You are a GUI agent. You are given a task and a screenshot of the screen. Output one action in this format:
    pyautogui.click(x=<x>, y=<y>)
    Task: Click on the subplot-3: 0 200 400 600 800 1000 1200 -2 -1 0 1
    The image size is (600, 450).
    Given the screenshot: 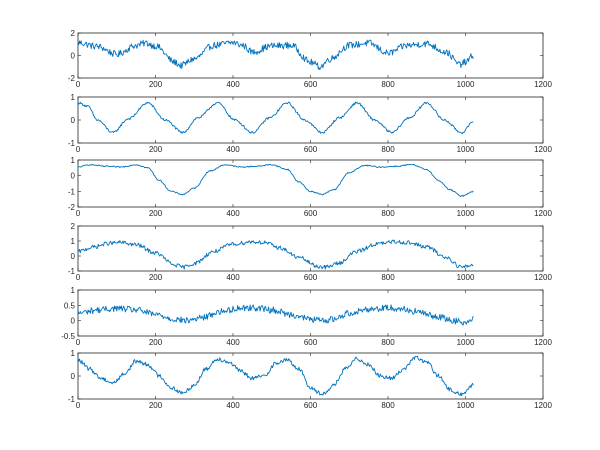 What is the action you would take?
    pyautogui.click(x=310, y=187)
    